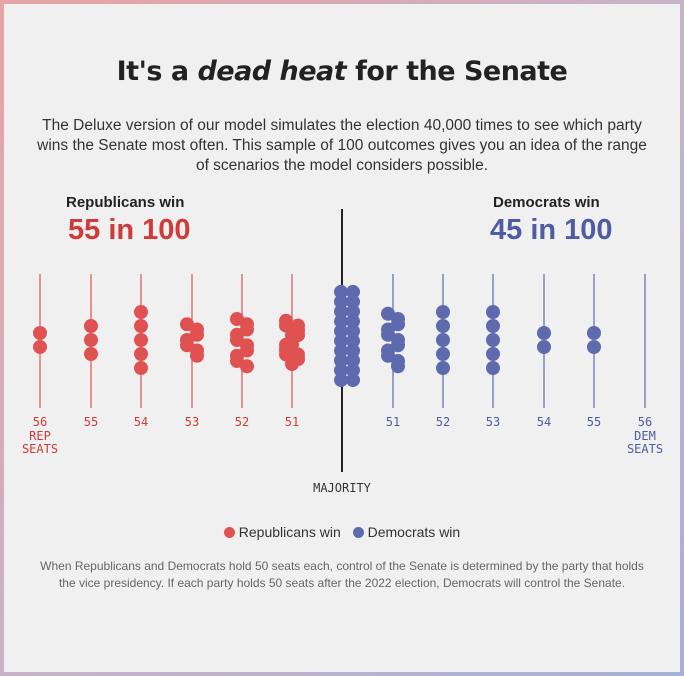 The image size is (684, 676). Describe the element at coordinates (229, 532) in the screenshot. I see `legend-dot-rep` at that location.